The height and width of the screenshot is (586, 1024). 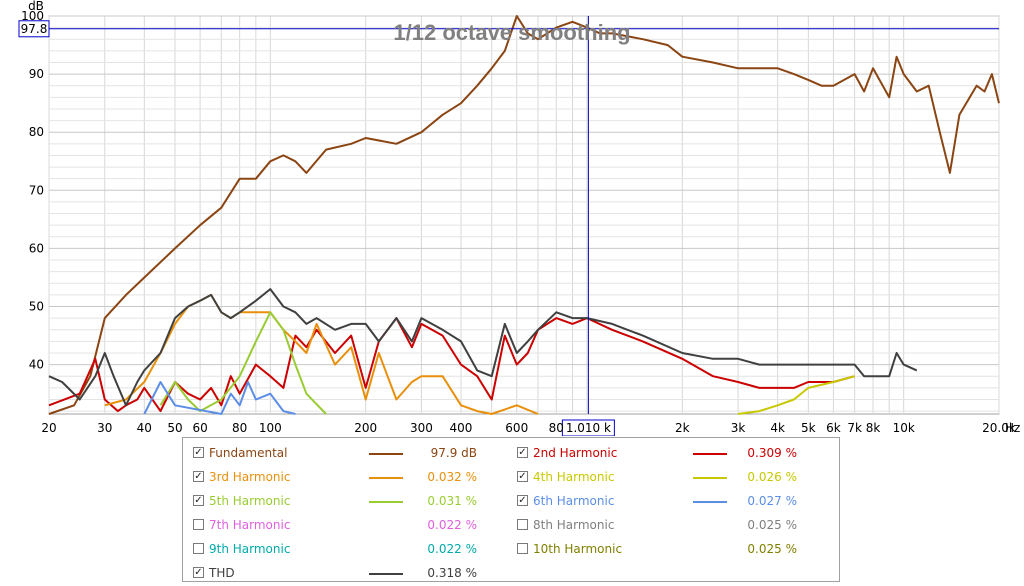 I want to click on x-tick-label: 3k, so click(x=738, y=428).